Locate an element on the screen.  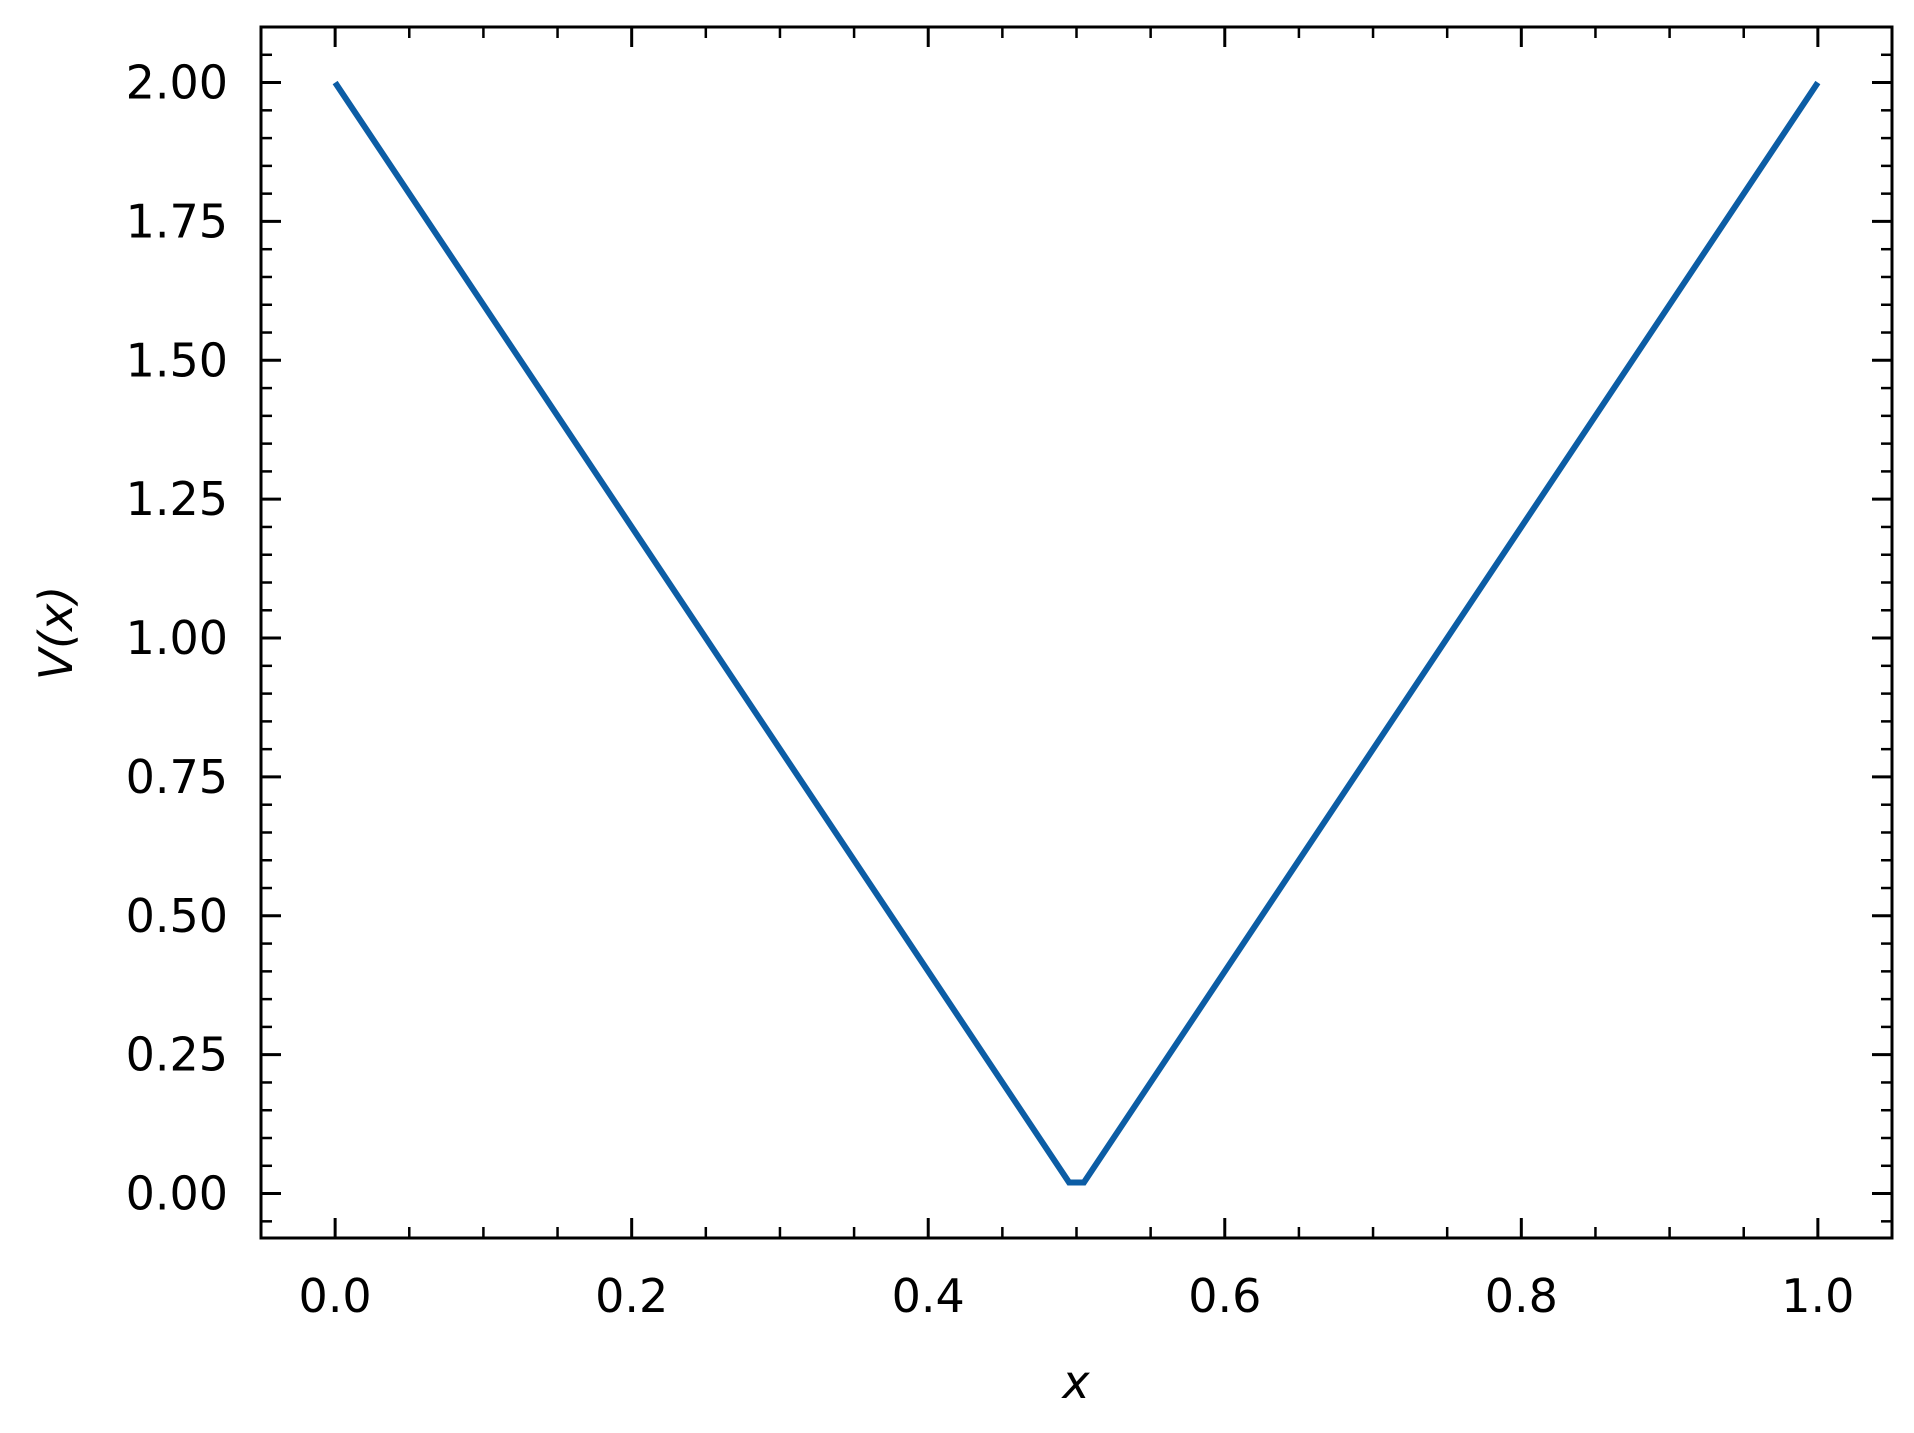
x-tick-label: 0.6 is located at coordinates (1224, 1296).